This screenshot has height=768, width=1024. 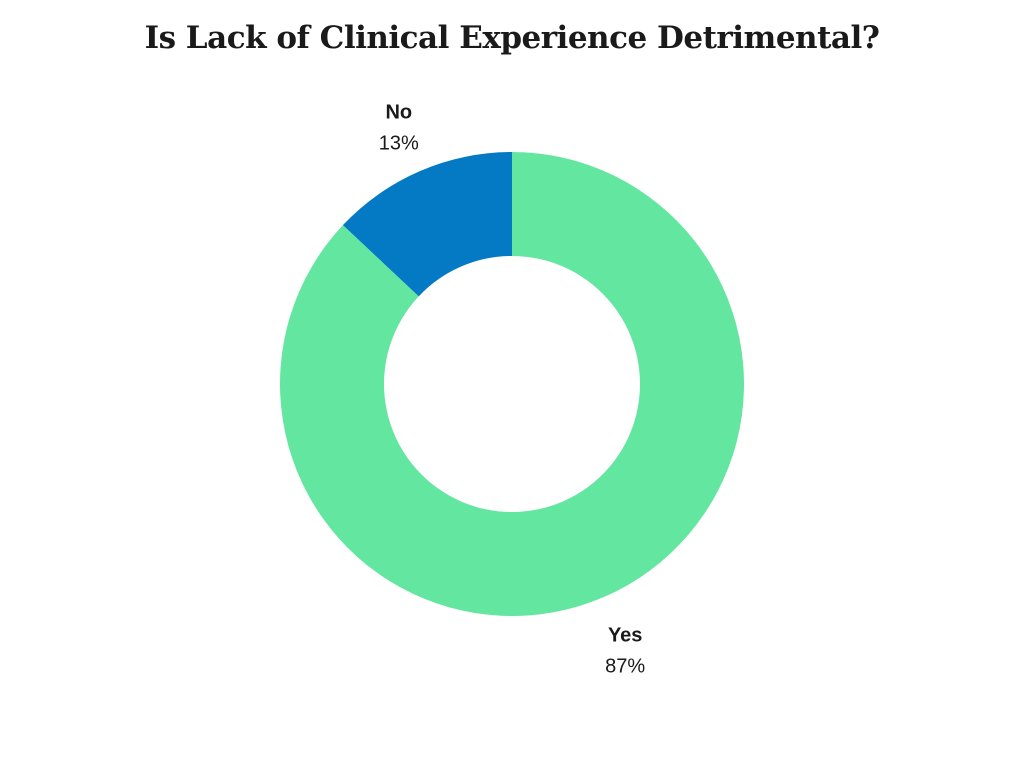 What do you see at coordinates (398, 112) in the screenshot?
I see `slice-label-no: No` at bounding box center [398, 112].